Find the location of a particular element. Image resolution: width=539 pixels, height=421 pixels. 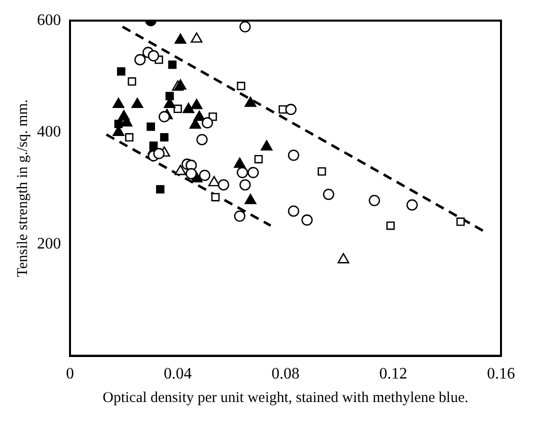

y-tick-label: 200 is located at coordinates (49, 243).